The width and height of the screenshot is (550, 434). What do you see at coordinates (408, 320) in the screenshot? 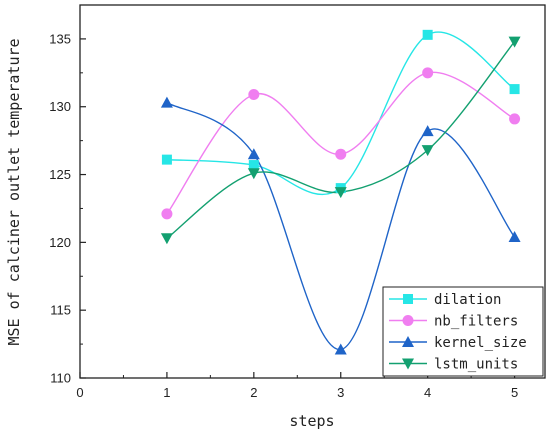
I see `legend-marker-nb-filters` at bounding box center [408, 320].